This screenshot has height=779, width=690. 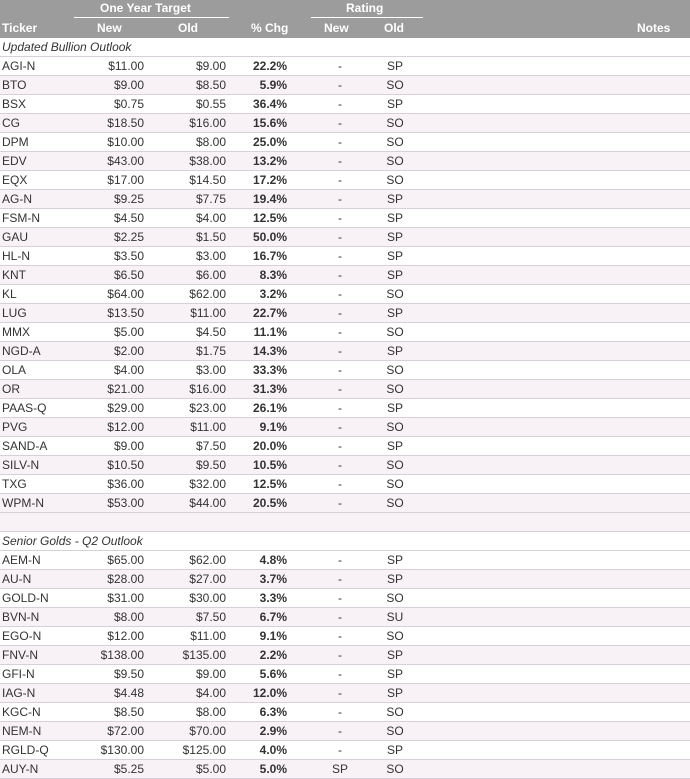 What do you see at coordinates (345, 294) in the screenshot?
I see `table-row: KL $64.00 $62.00 3.2% - SO` at bounding box center [345, 294].